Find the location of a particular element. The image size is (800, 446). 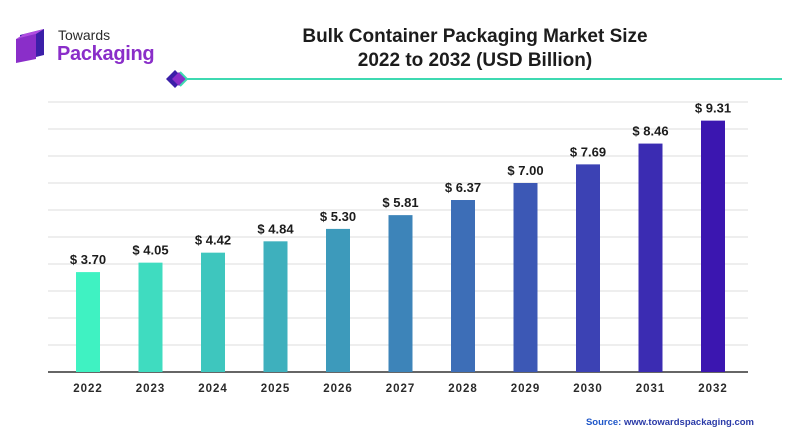

value-label-2024: $ 4.42 is located at coordinates (213, 240).